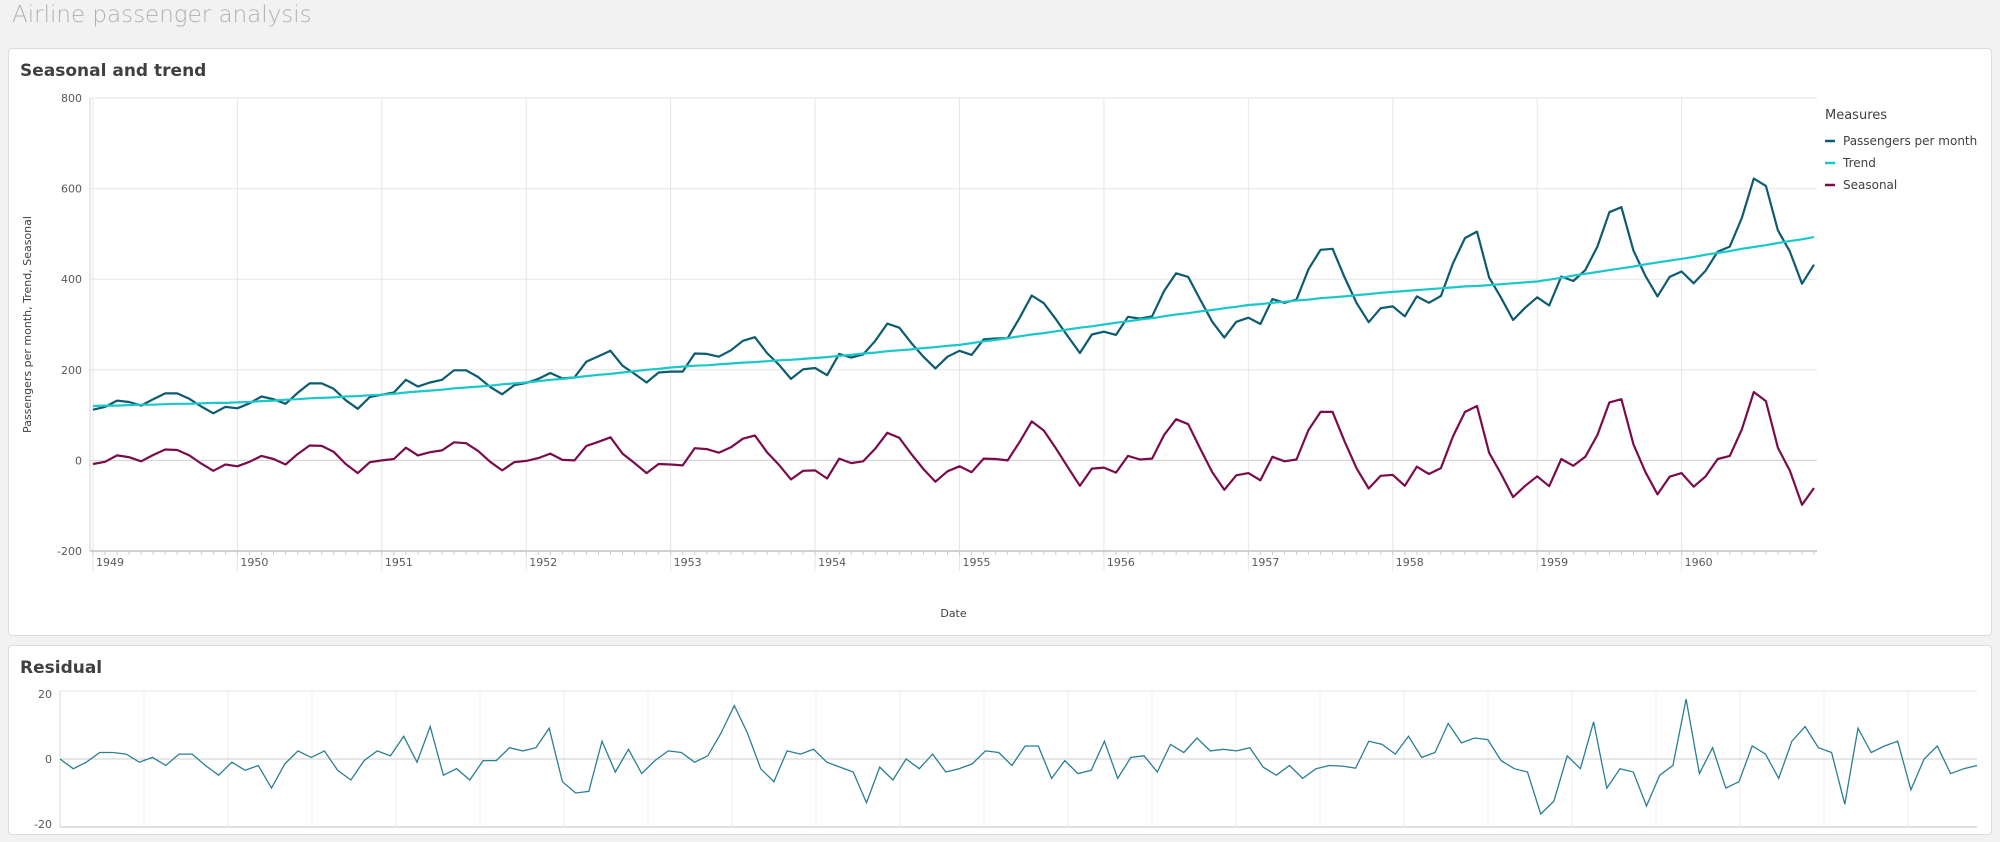  Describe the element at coordinates (977, 562) in the screenshot. I see `x-tick-label: 1955` at that location.